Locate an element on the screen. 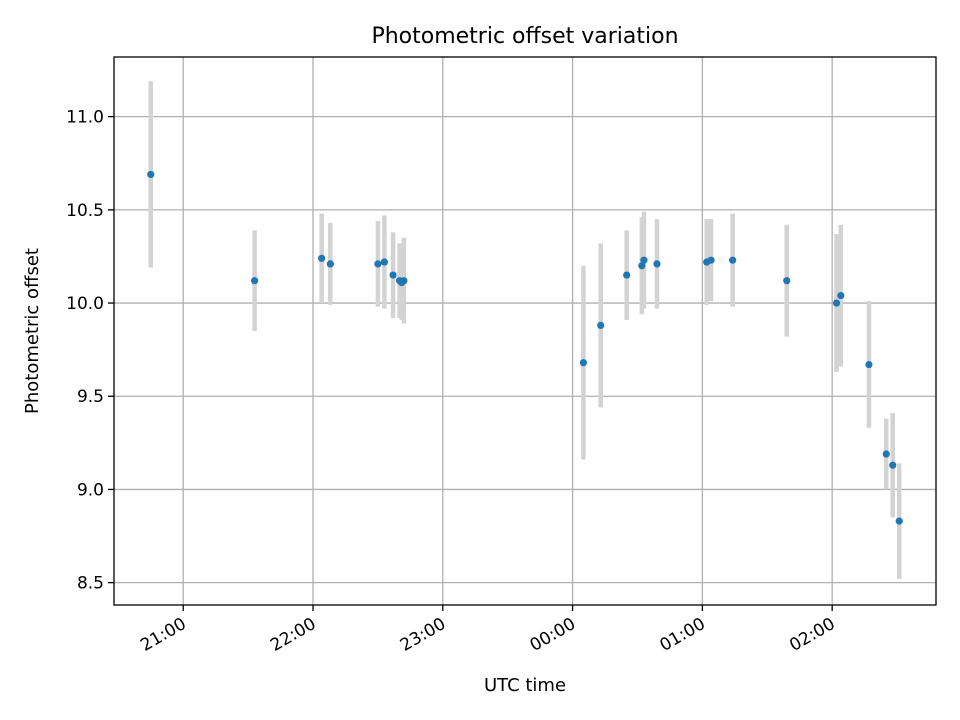 This screenshot has width=960, height=720. x-axis-label: UTC time is located at coordinates (525, 685).